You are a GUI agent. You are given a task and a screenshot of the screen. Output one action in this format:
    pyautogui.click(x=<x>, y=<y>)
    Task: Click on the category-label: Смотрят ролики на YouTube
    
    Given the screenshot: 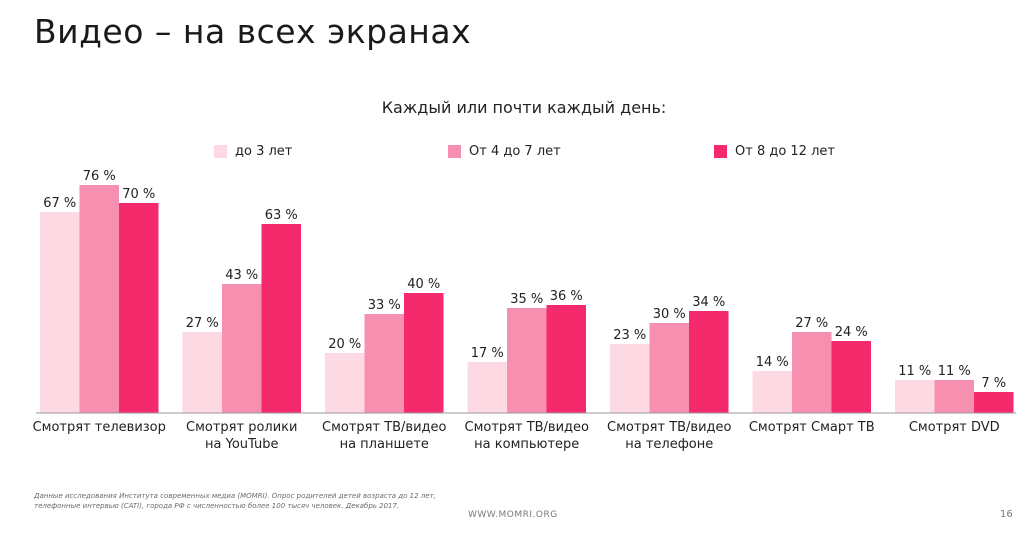 What is the action you would take?
    pyautogui.click(x=241, y=436)
    